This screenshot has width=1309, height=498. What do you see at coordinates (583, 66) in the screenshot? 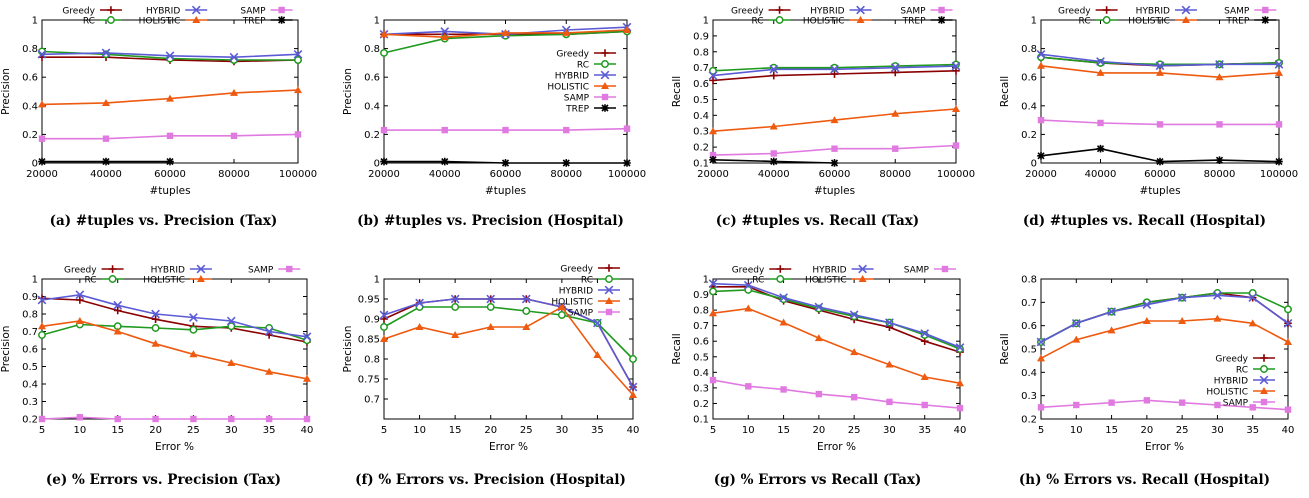
I see `legend-label-rc: RC` at bounding box center [583, 66].